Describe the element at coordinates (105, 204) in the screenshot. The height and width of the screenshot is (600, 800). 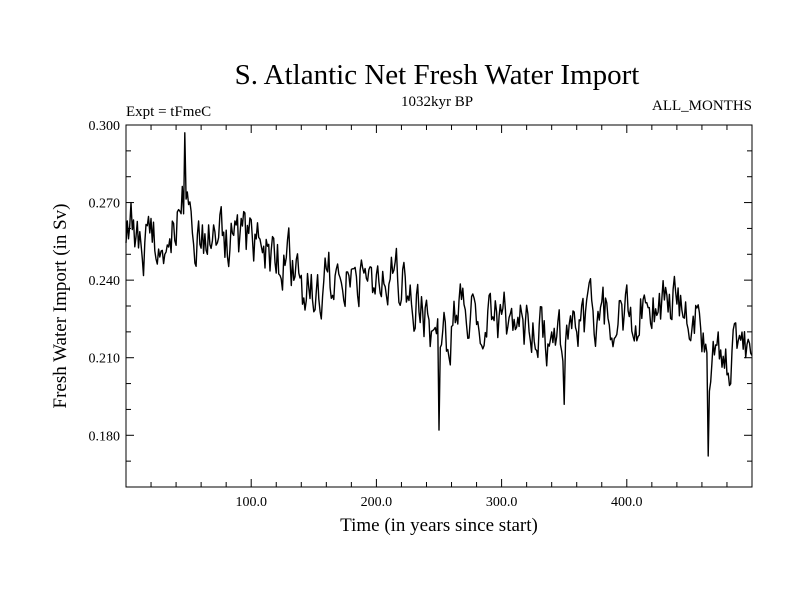
I see `y-tick-label: 0.270` at that location.